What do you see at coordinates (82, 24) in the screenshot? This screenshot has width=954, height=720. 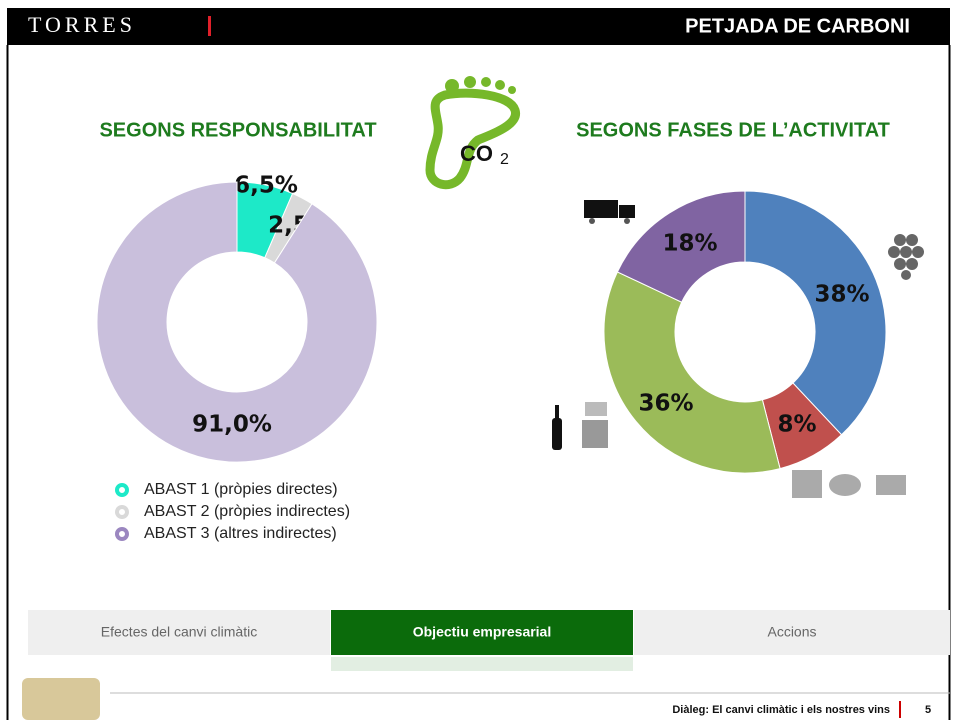 I see `brand: TORRES` at bounding box center [82, 24].